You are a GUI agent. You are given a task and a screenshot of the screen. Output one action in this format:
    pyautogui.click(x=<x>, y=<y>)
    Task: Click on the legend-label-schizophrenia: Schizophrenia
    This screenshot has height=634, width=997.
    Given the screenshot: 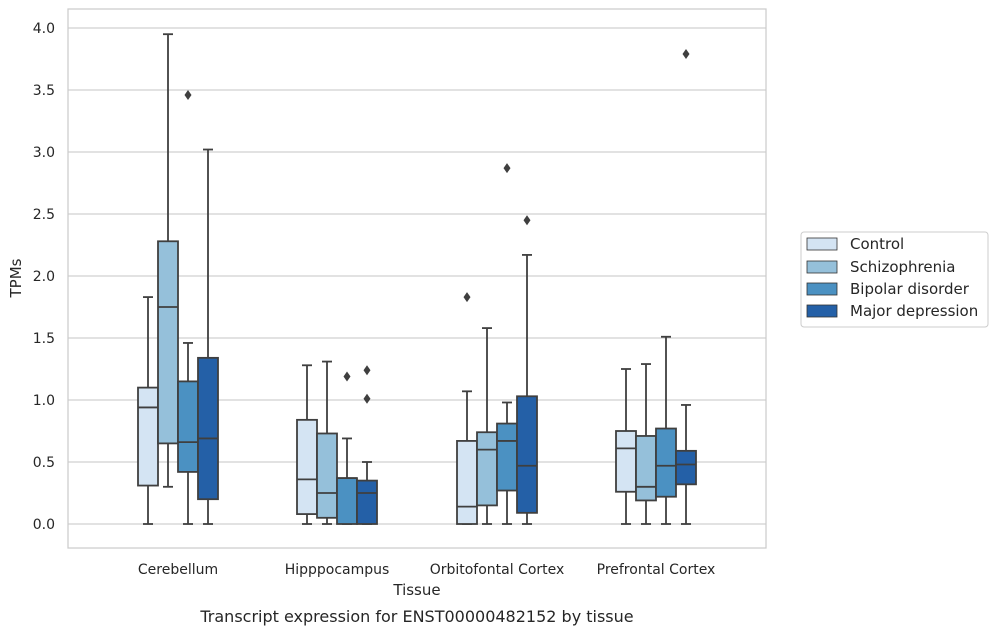 What is the action you would take?
    pyautogui.click(x=902, y=267)
    